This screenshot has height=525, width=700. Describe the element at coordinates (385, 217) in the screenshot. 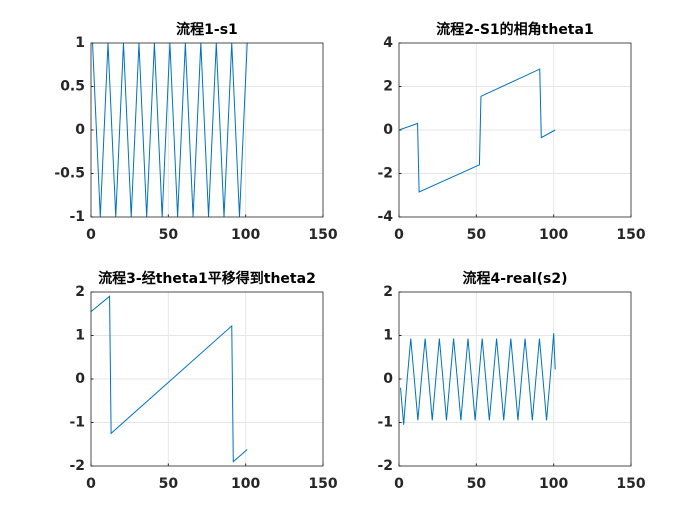

I see `y-tick-label: -4` at that location.